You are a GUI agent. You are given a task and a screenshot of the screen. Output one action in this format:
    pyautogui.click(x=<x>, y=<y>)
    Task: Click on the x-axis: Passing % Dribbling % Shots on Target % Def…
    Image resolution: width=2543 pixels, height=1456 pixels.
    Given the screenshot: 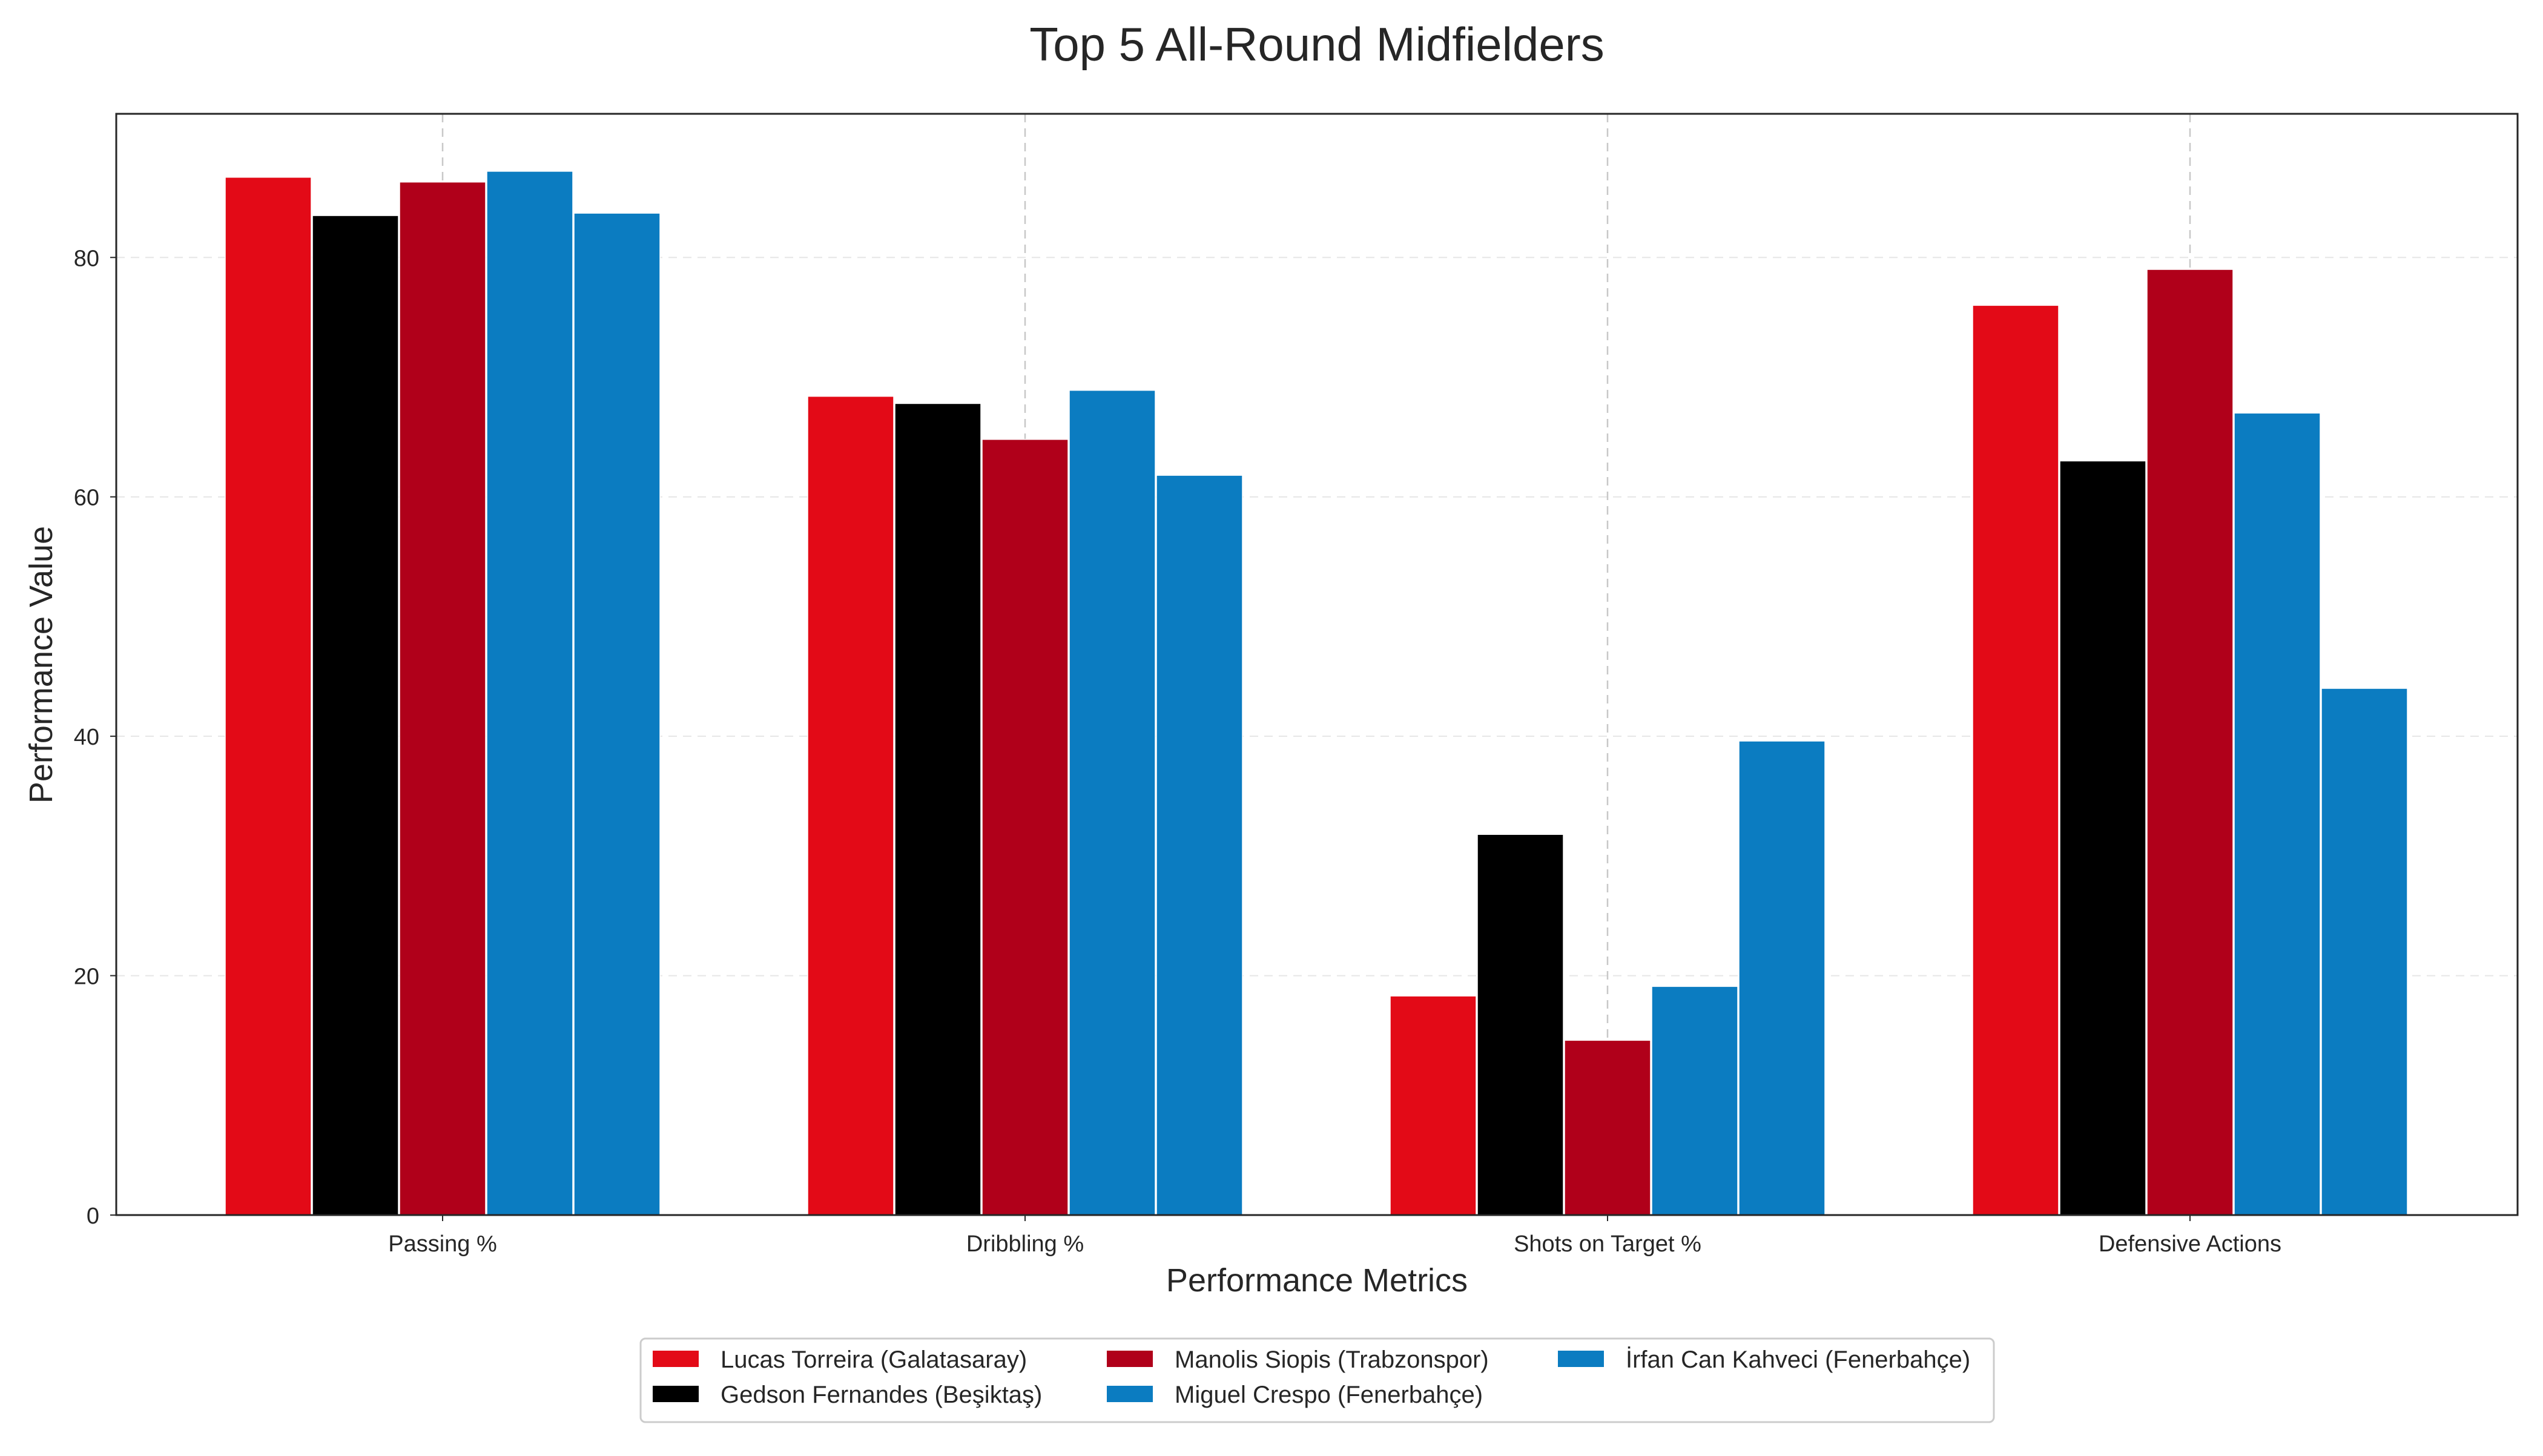 What is the action you would take?
    pyautogui.click(x=1335, y=1236)
    